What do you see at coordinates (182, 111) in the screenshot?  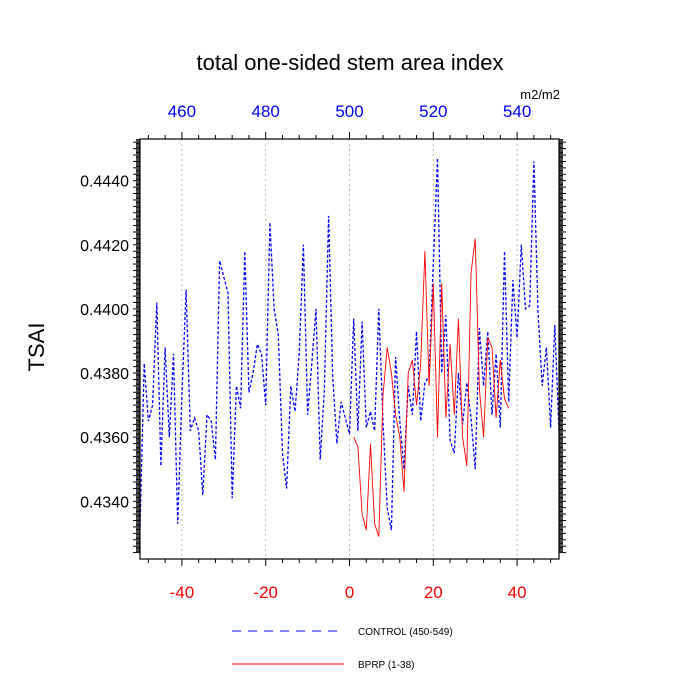 I see `x-top-tick-label: 460` at bounding box center [182, 111].